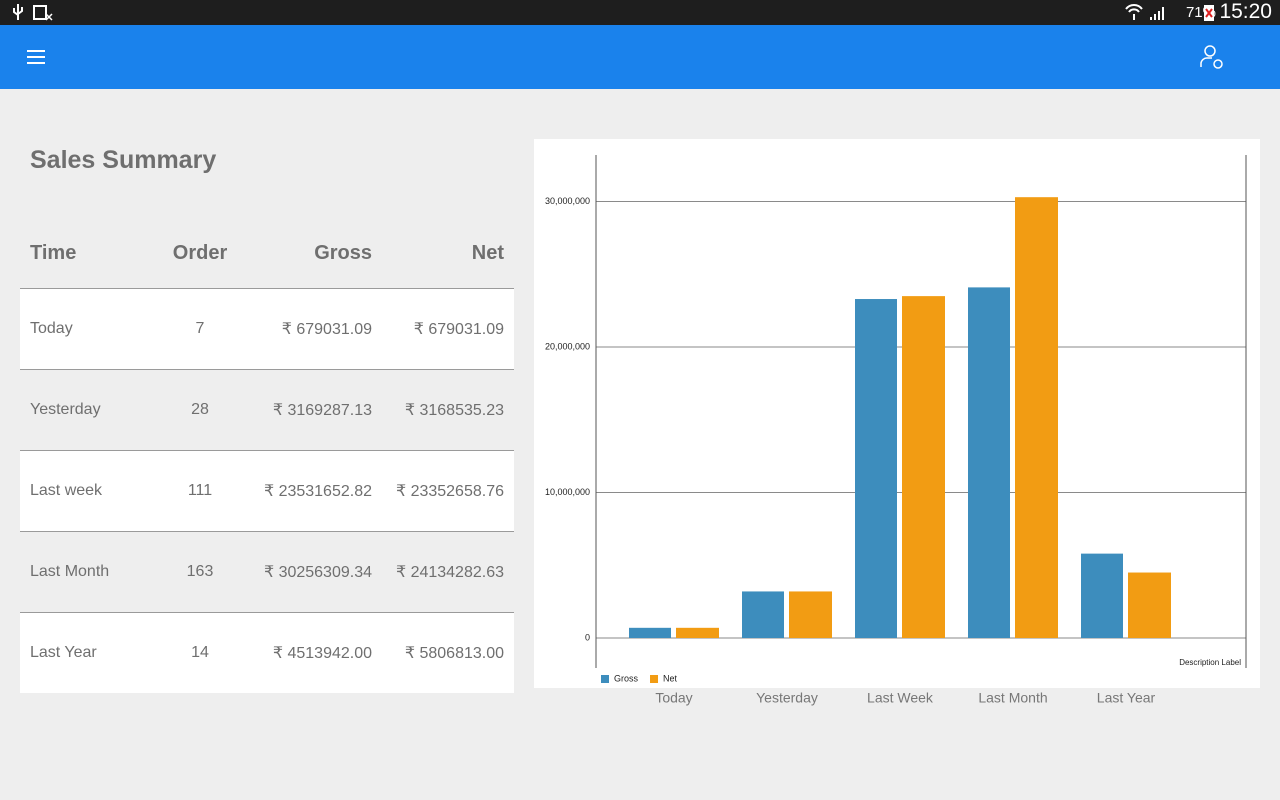  I want to click on status-bar: 71% 15:20, so click(640, 12).